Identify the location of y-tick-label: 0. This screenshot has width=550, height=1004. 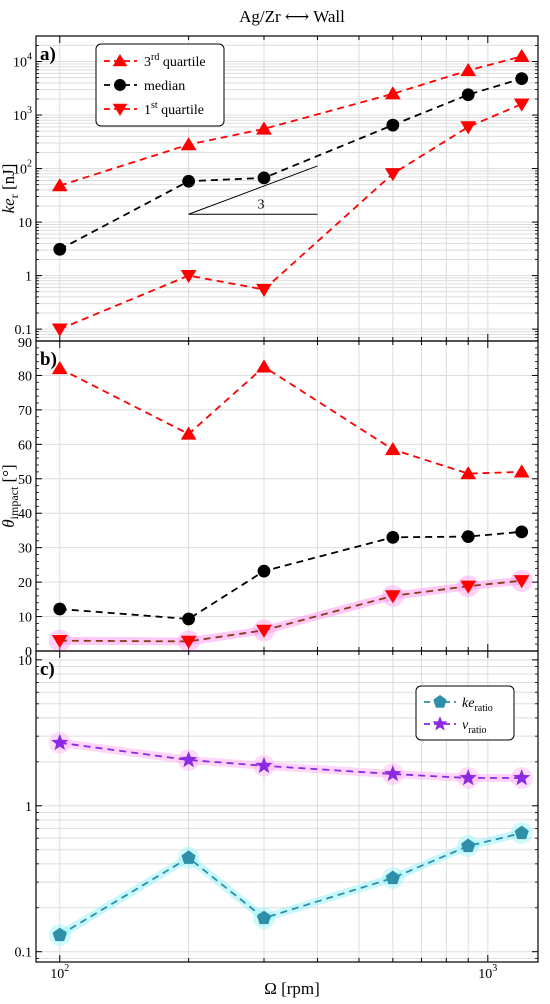
(28, 652).